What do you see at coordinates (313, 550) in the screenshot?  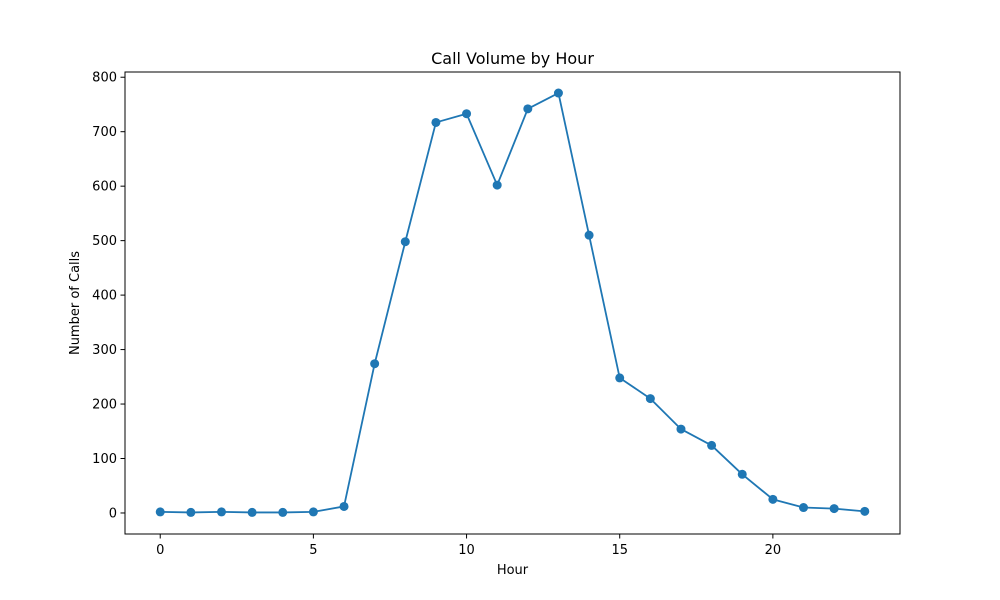 I see `x-tick-label: 5` at bounding box center [313, 550].